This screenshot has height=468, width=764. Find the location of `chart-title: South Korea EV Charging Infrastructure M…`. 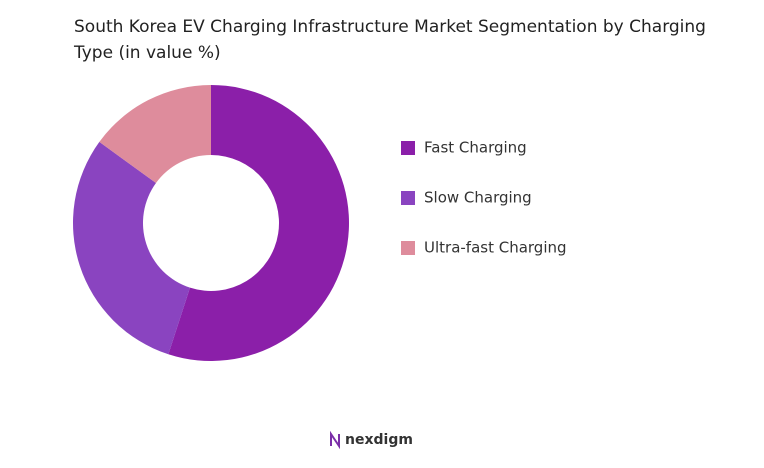

chart-title: South Korea EV Charging Infrastructure M… is located at coordinates (390, 40).